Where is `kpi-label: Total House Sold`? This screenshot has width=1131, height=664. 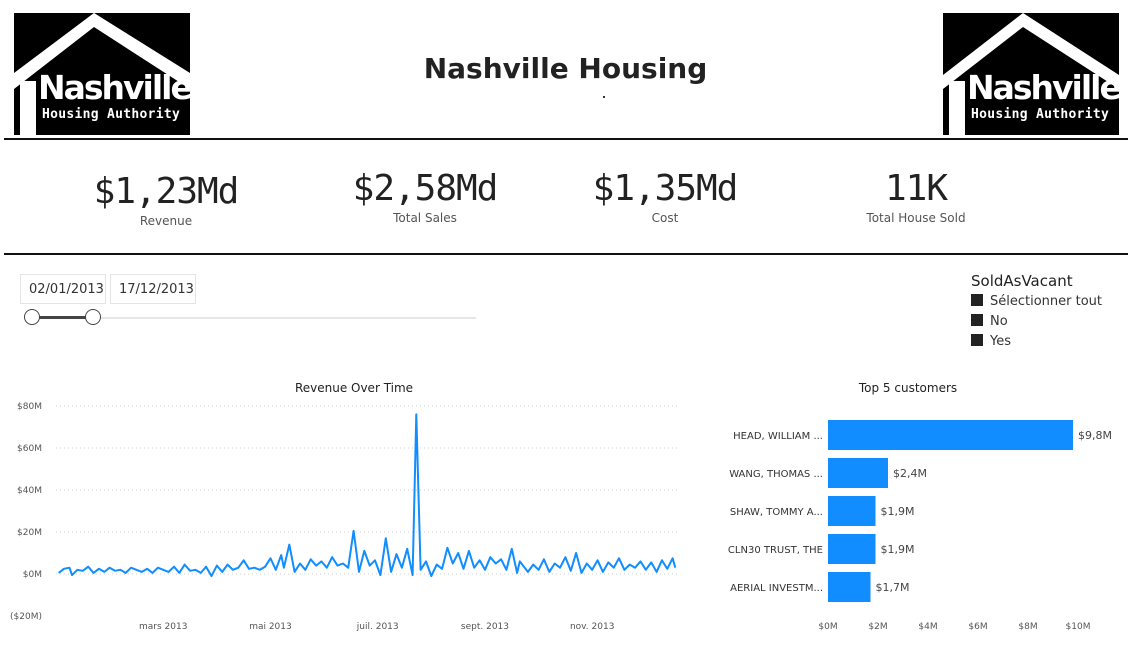
kpi-label: Total House Sold is located at coordinates (916, 218).